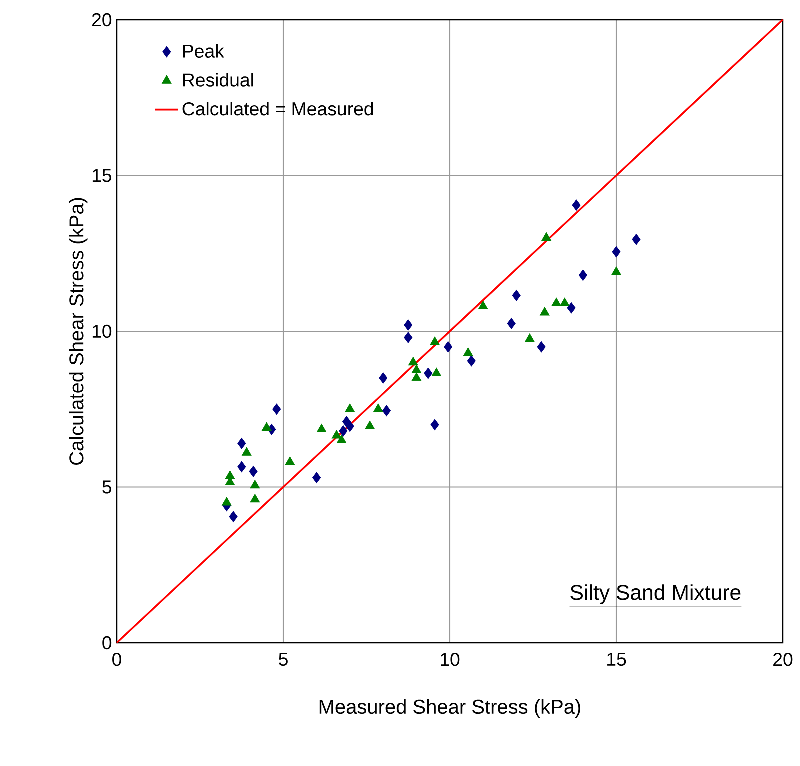 The height and width of the screenshot is (766, 800). What do you see at coordinates (102, 20) in the screenshot?
I see `y-tick-label: 20` at bounding box center [102, 20].